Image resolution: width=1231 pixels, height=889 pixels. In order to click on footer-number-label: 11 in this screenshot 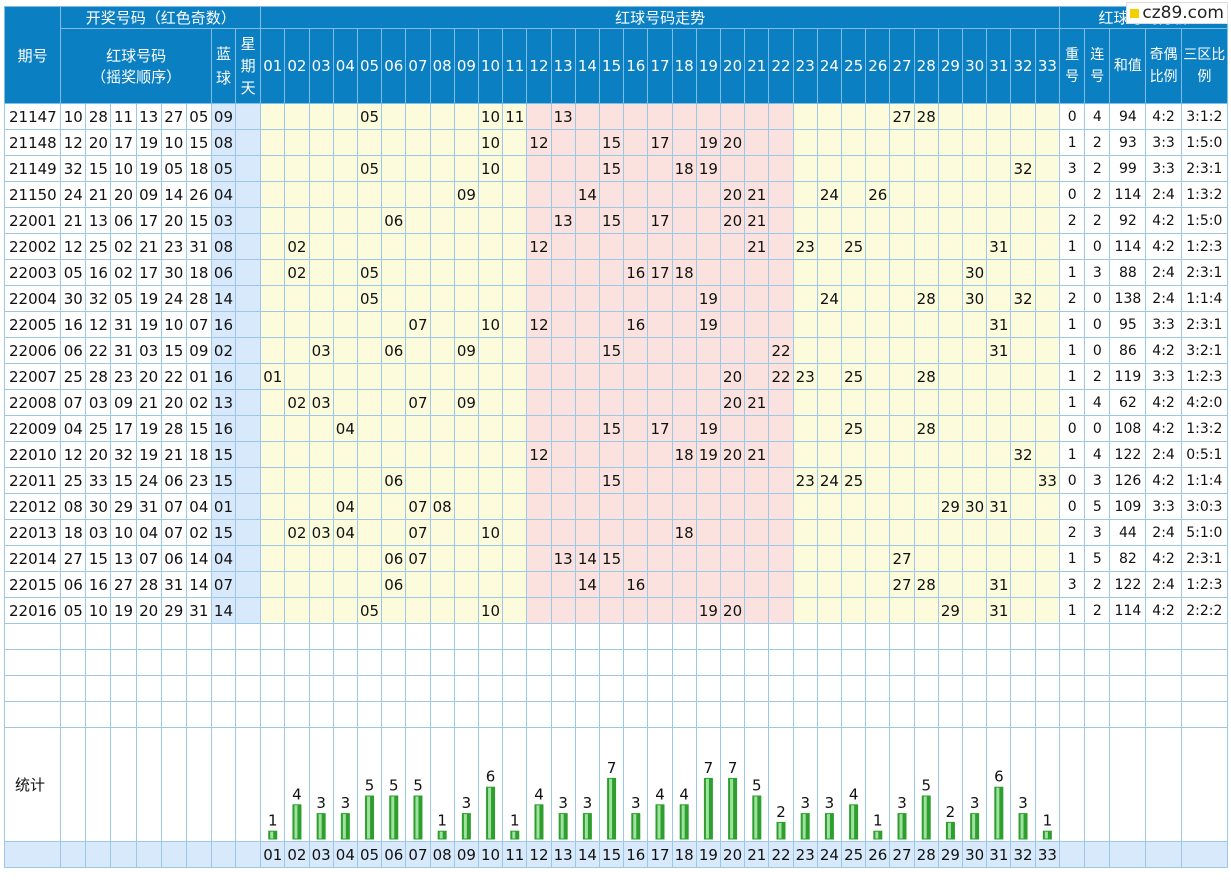, I will do `click(515, 854)`.